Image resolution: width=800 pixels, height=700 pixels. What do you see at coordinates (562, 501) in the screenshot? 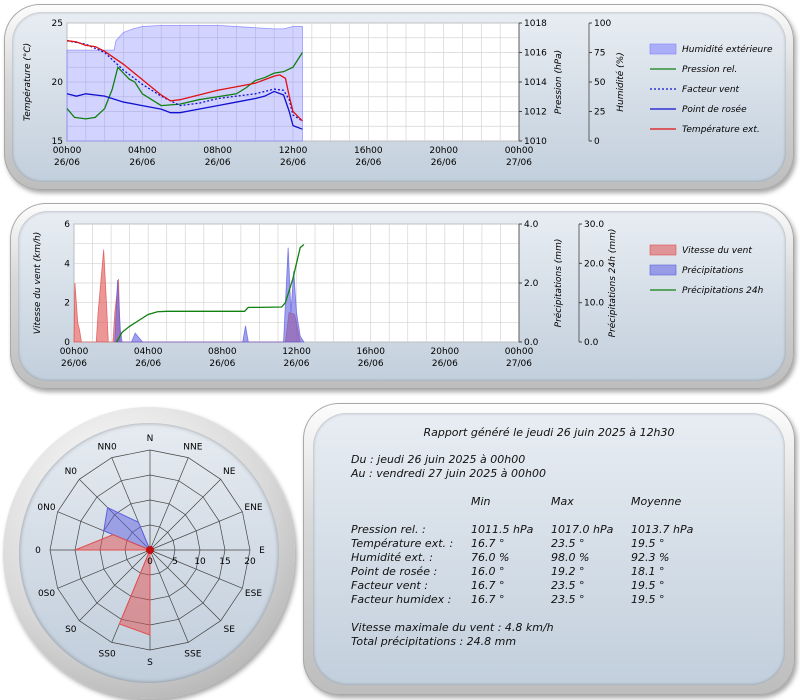
I see `report-header-max: Max` at bounding box center [562, 501].